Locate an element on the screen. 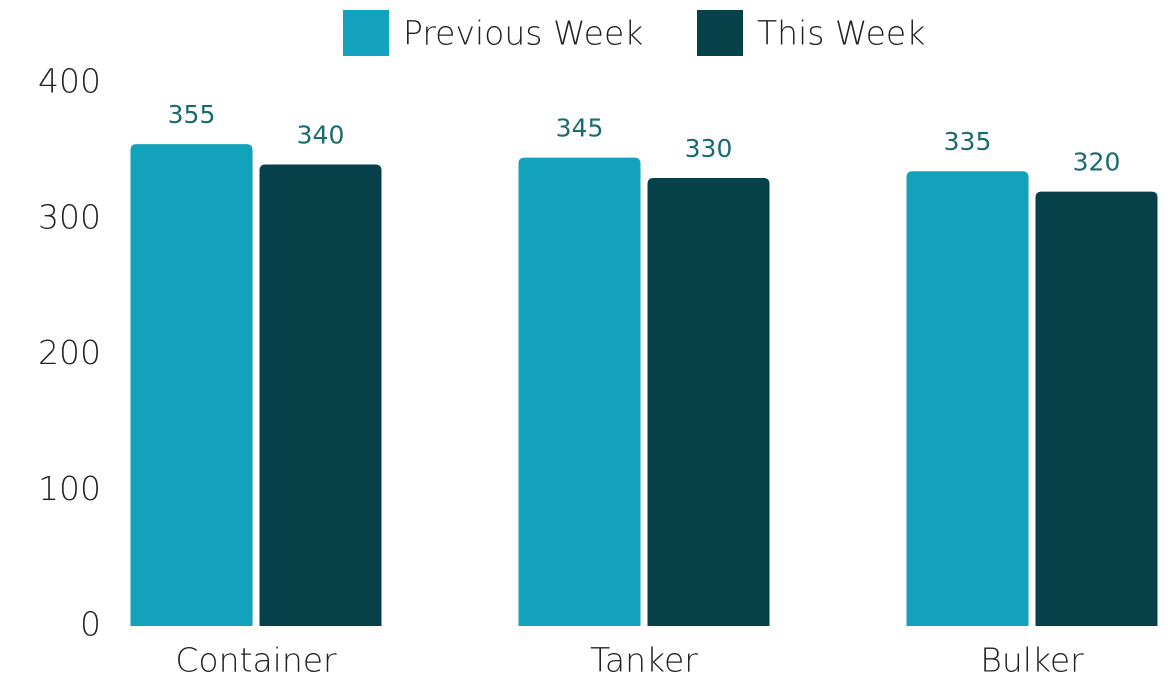 Image resolution: width=1168 pixels, height=683 pixels. legend-label: This Week is located at coordinates (841, 33).